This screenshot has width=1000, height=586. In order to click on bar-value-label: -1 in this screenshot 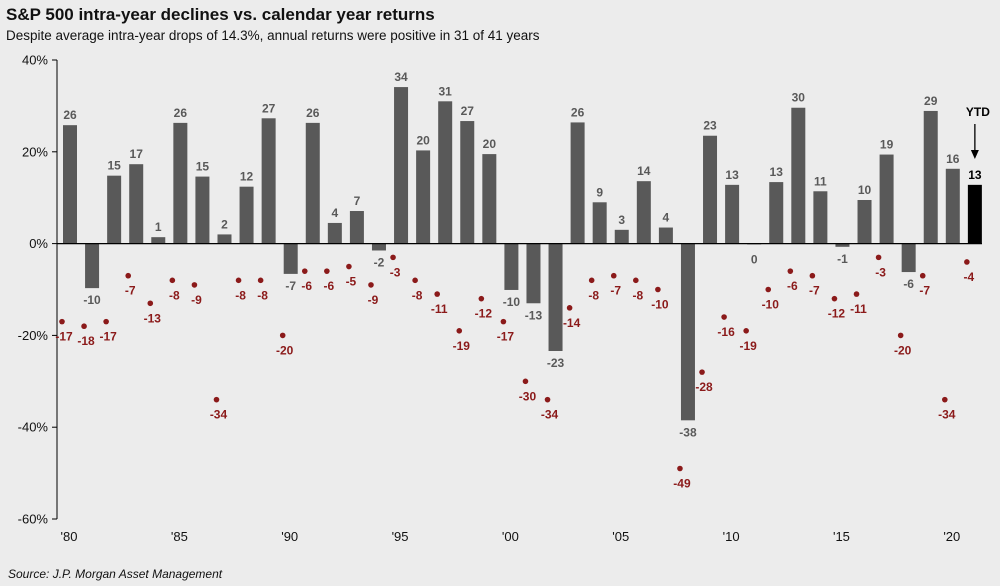, I will do `click(842, 259)`.